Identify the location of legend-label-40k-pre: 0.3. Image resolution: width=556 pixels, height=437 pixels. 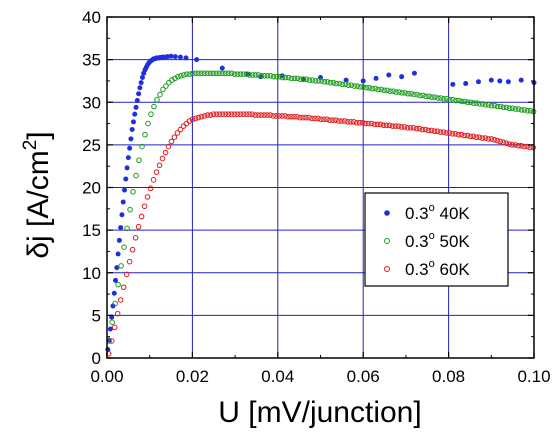
(417, 213).